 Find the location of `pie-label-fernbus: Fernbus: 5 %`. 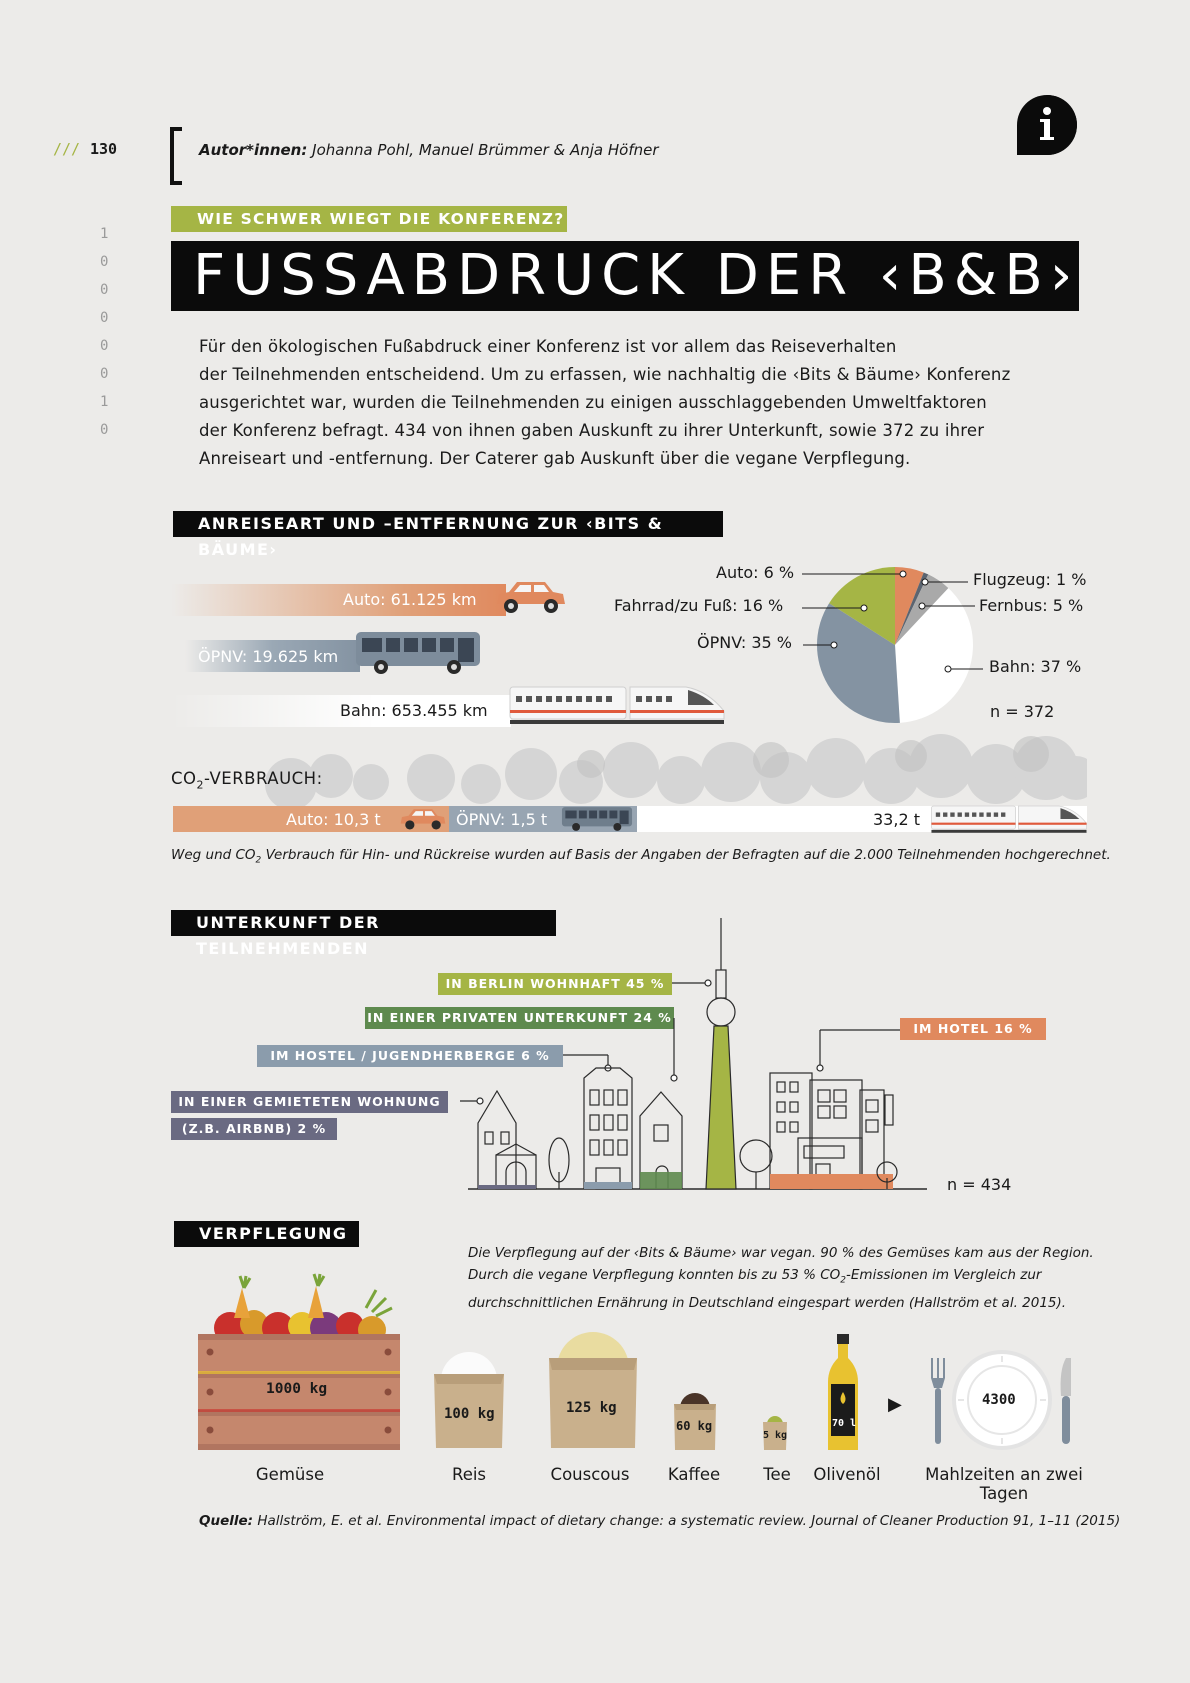

pie-label-fernbus: Fernbus: 5 % is located at coordinates (1031, 605).